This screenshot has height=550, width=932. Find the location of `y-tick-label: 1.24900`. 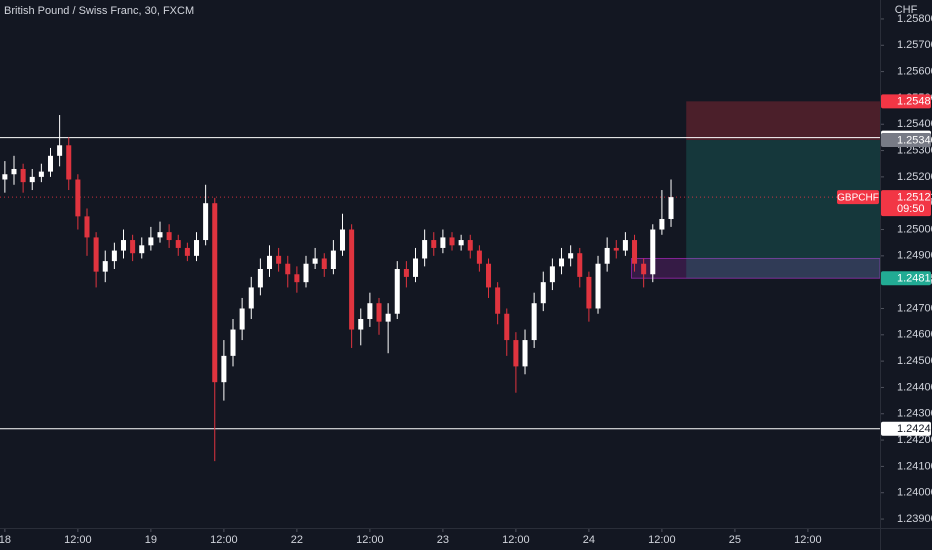

y-tick-label: 1.24900 is located at coordinates (914, 256).